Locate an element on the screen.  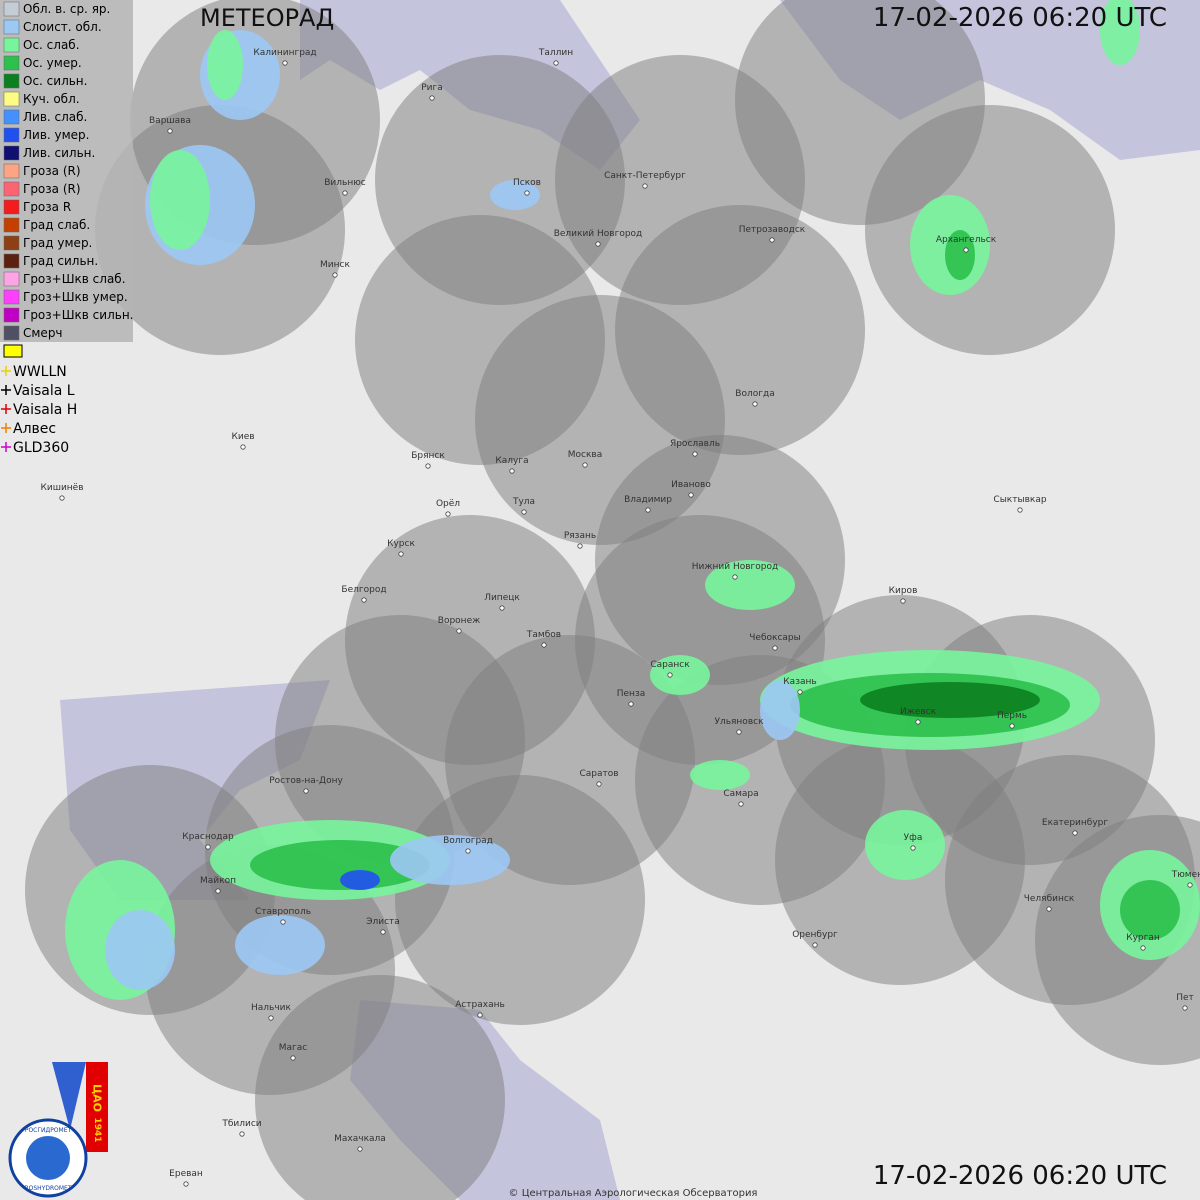
city-label: Волгоград is located at coordinates (468, 841).